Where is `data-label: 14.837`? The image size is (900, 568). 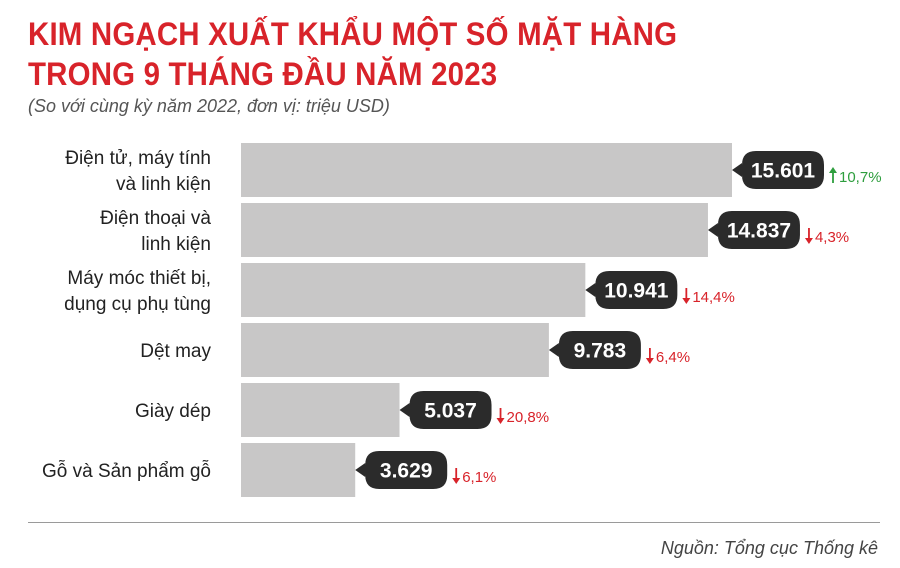
data-label: 14.837 is located at coordinates (759, 231).